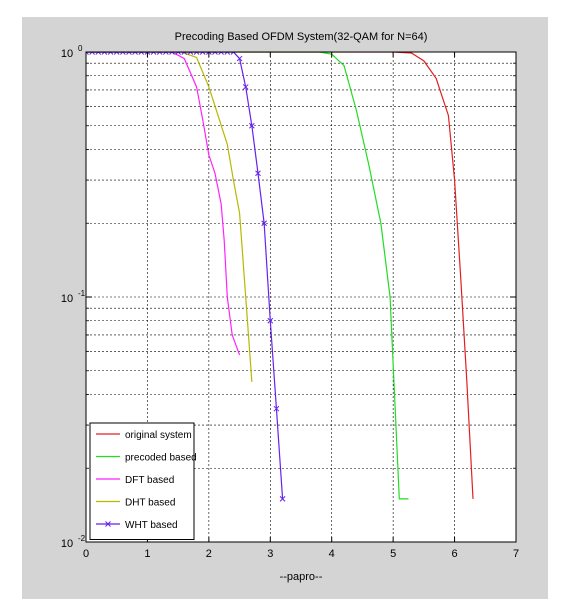 This screenshot has height=608, width=567. I want to click on x-tick-label: 4, so click(332, 554).